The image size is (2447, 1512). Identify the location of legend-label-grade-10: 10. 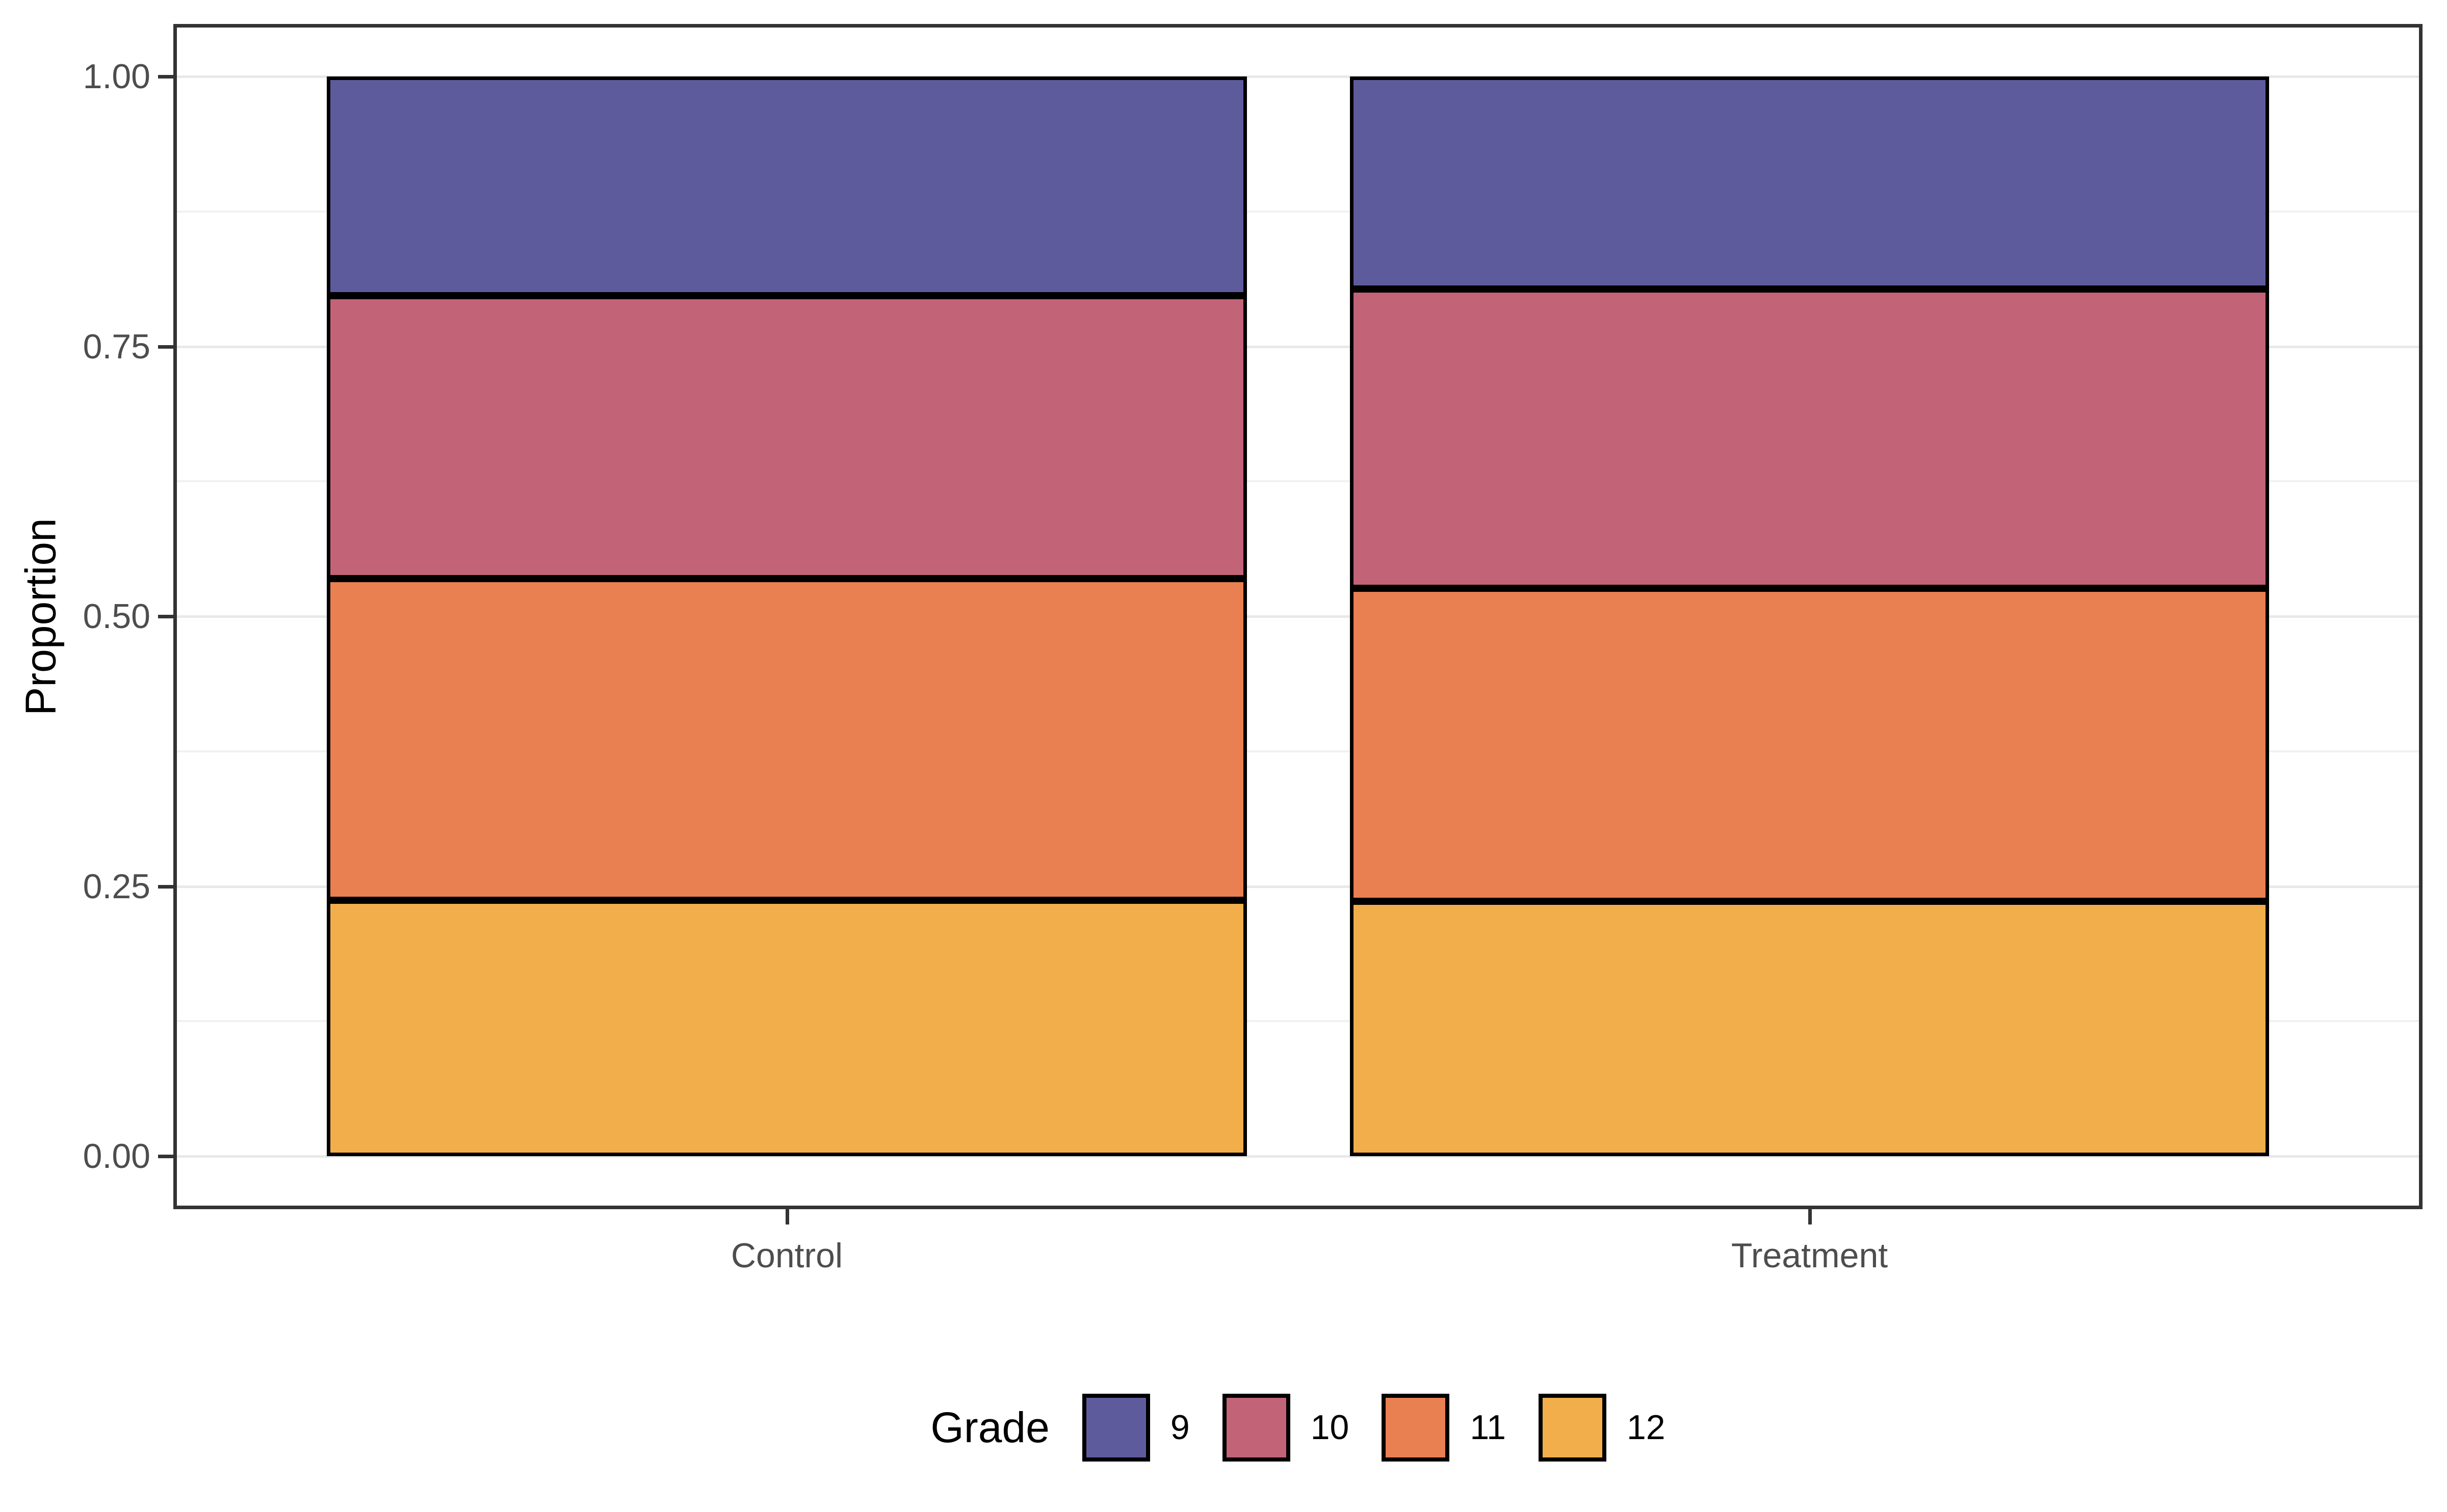
(1329, 1427).